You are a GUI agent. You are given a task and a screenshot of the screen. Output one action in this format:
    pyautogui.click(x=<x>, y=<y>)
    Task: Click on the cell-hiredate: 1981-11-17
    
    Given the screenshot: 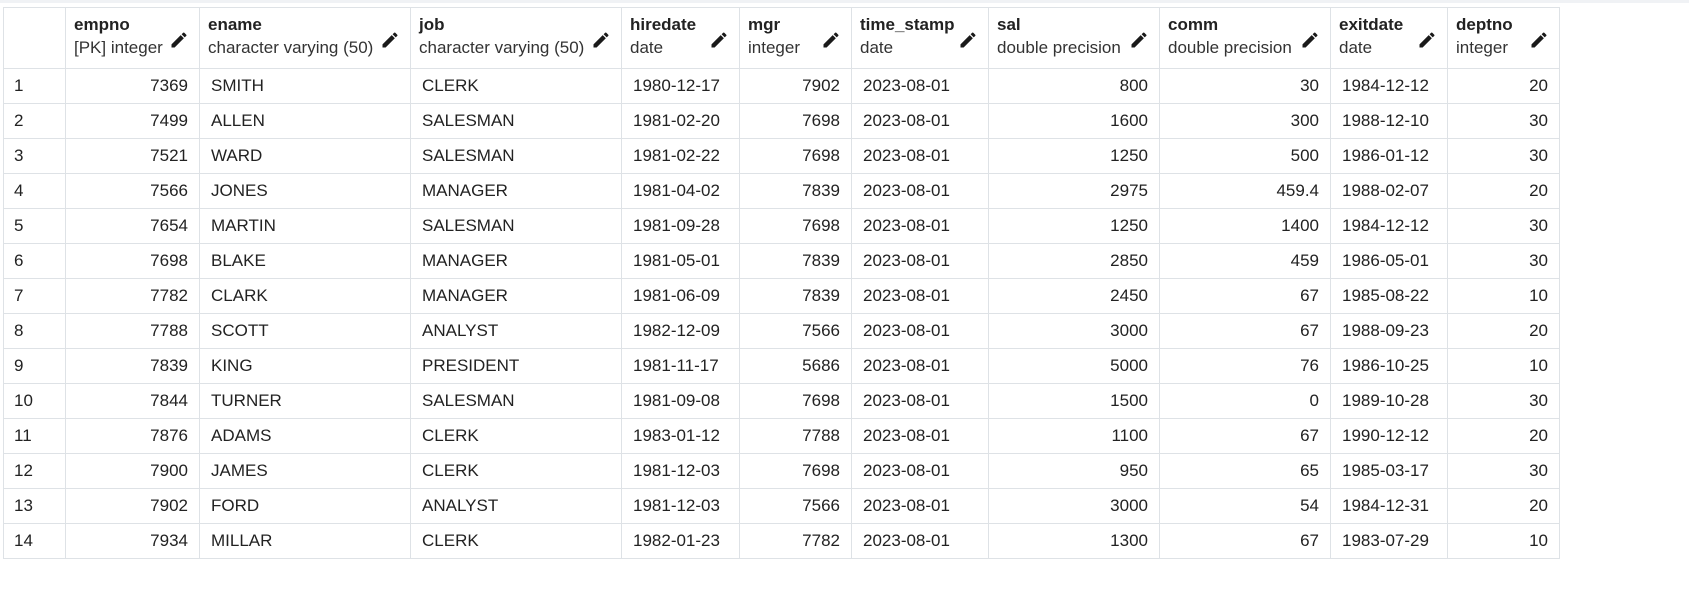 What is the action you would take?
    pyautogui.click(x=680, y=366)
    